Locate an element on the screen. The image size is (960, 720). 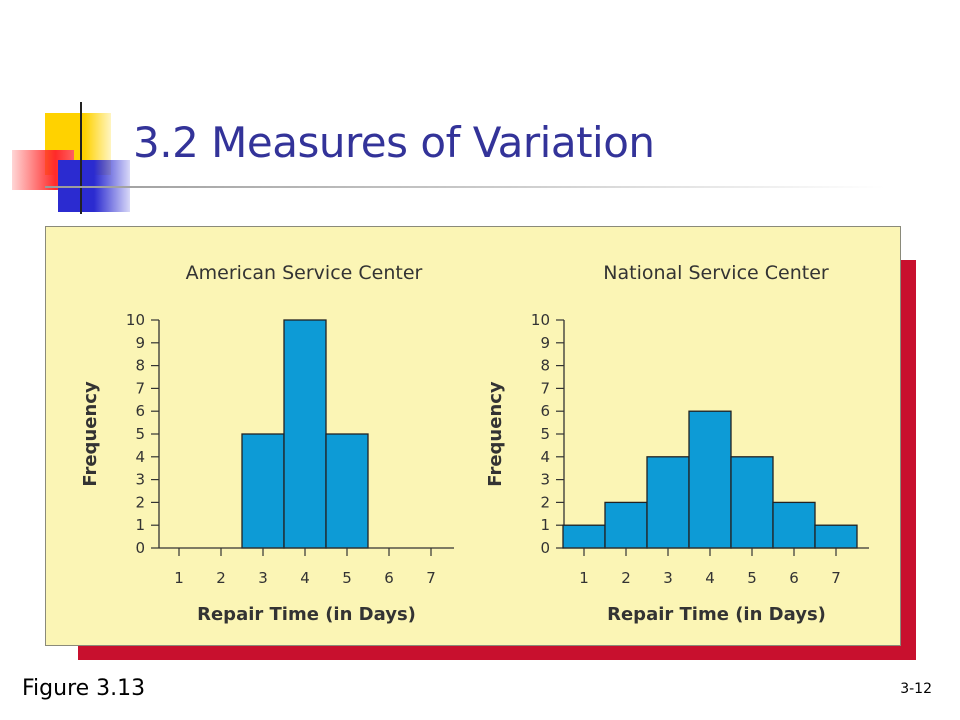
figure-label: Figure 3.13 is located at coordinates (84, 688).